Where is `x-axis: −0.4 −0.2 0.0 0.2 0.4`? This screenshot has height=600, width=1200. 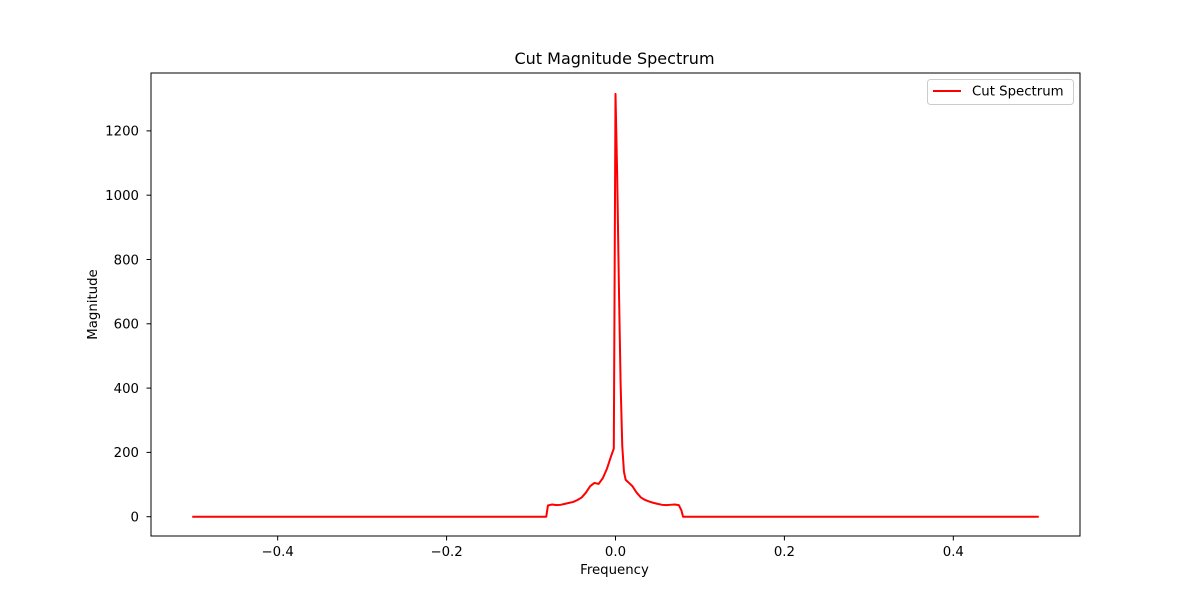
x-axis: −0.4 −0.2 0.0 0.2 0.4 is located at coordinates (613, 548).